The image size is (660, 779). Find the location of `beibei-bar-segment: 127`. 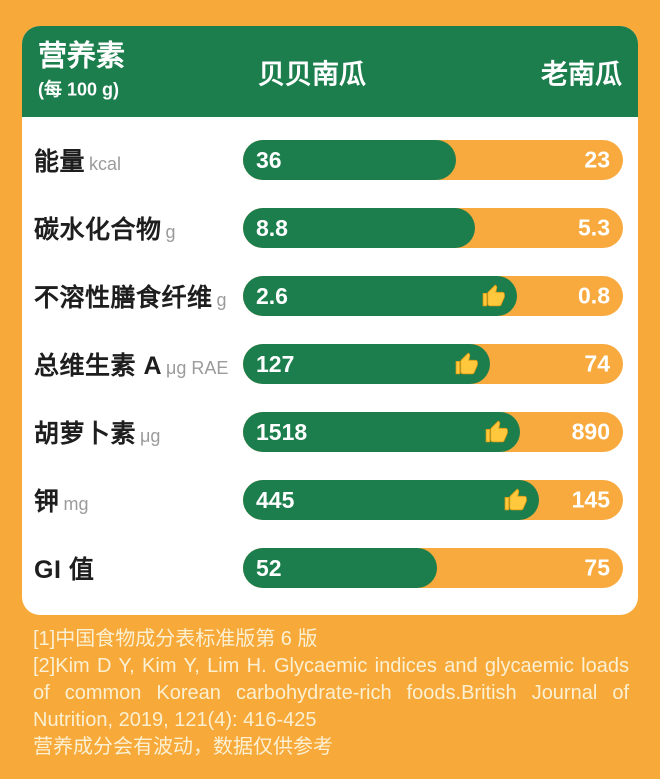

beibei-bar-segment: 127 is located at coordinates (366, 364).